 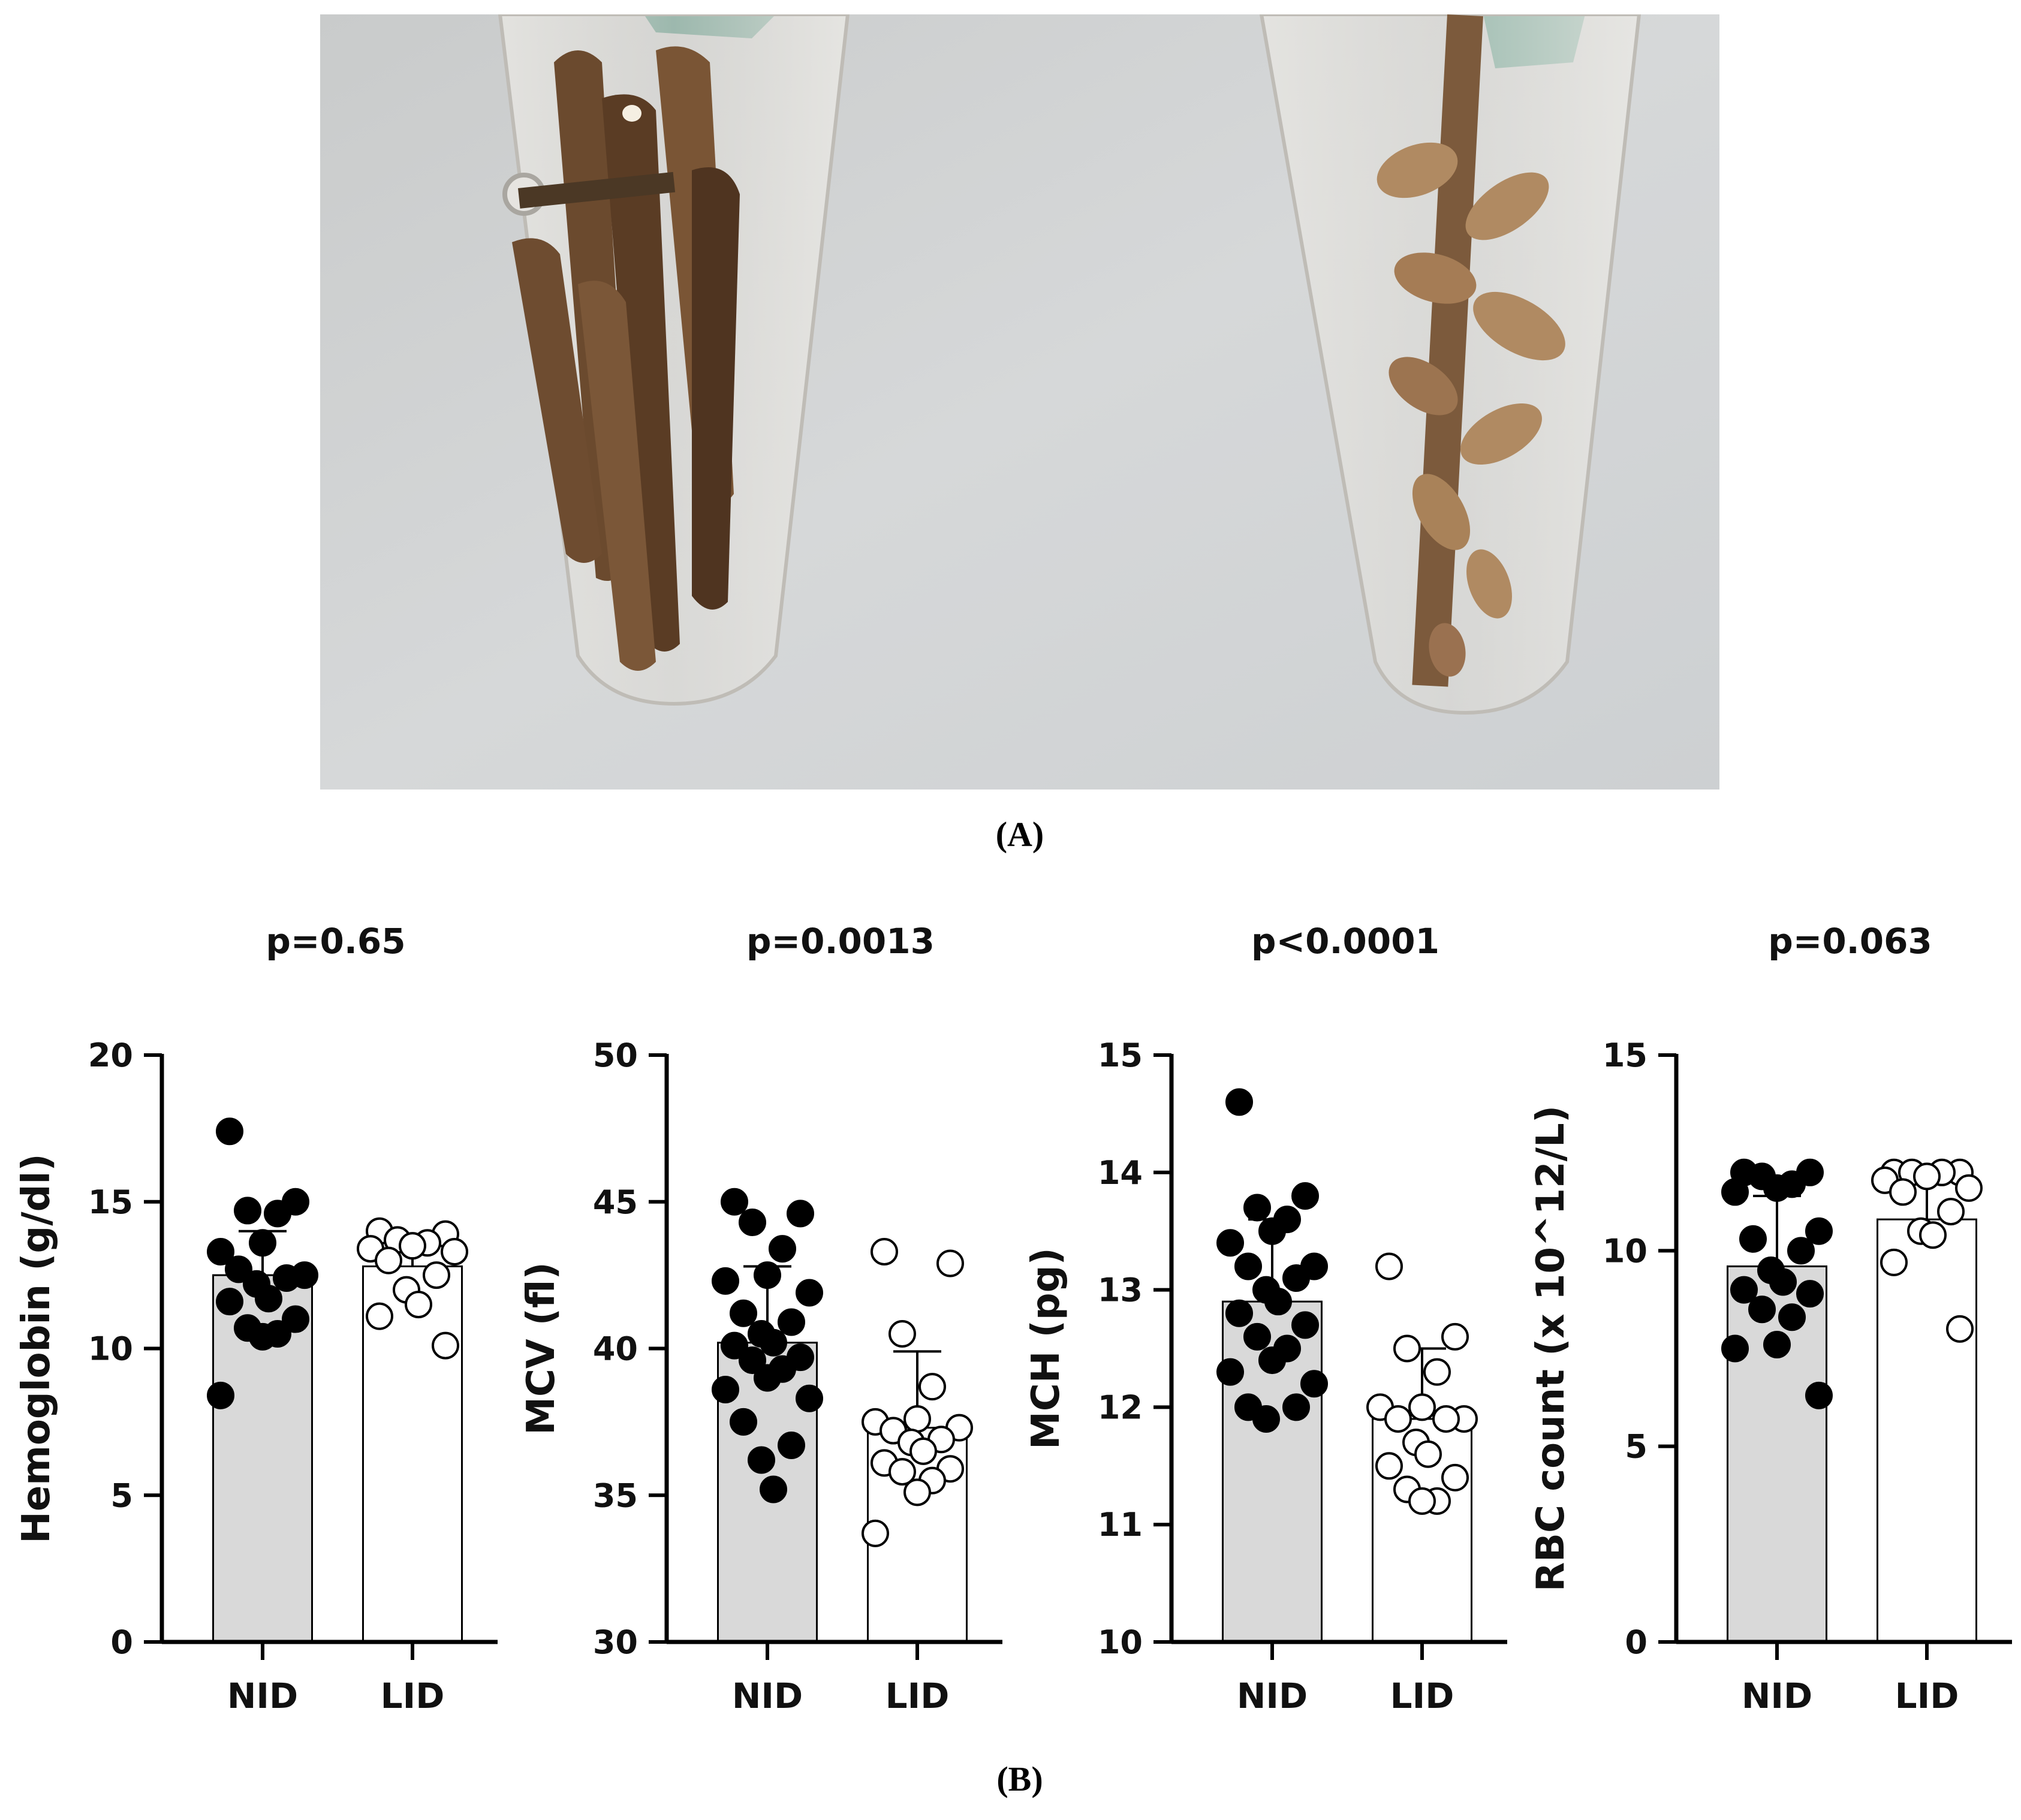 What do you see at coordinates (1120, 1525) in the screenshot?
I see `y-tick-label: 11` at bounding box center [1120, 1525].